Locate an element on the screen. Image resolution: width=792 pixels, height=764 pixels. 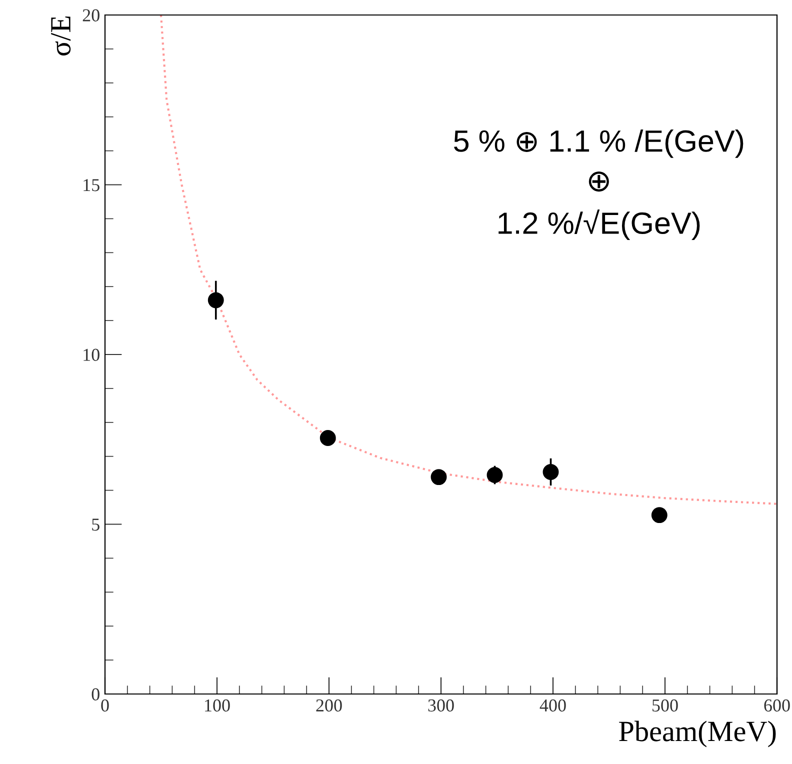
y-tick-label: 5 is located at coordinates (96, 524).